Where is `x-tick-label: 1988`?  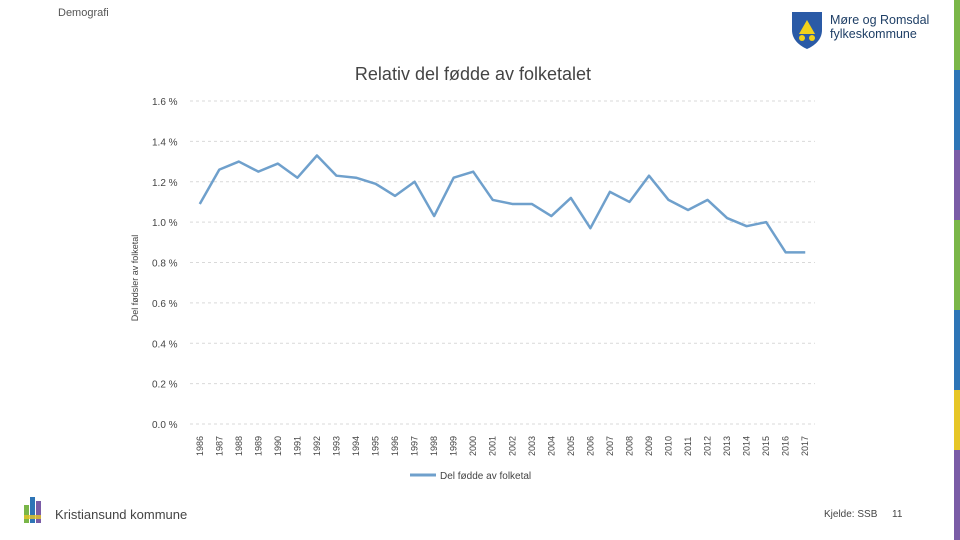
x-tick-label: 1988 is located at coordinates (239, 446).